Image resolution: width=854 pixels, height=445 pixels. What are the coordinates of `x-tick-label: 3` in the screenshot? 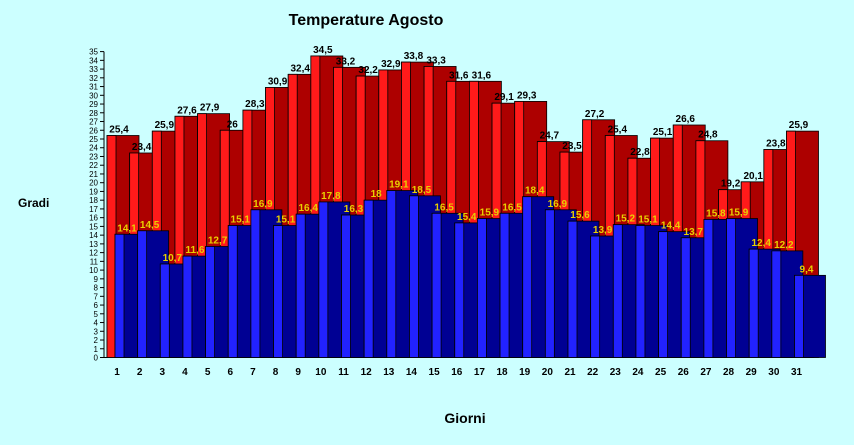 It's located at (163, 372).